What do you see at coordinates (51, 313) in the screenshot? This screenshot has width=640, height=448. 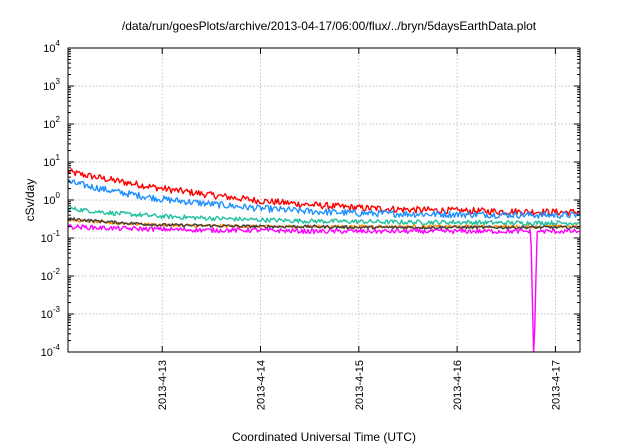 I see `y-tick-label: 10⁻³` at bounding box center [51, 313].